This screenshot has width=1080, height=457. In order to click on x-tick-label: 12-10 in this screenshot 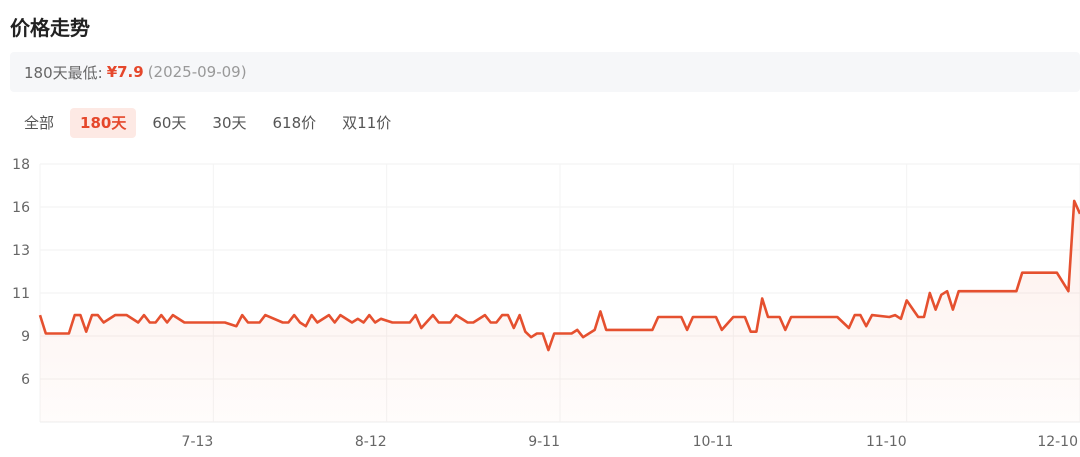, I will do `click(1057, 442)`.